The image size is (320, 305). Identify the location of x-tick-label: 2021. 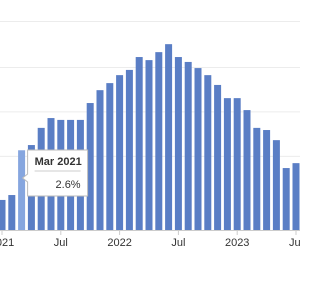
(7, 243).